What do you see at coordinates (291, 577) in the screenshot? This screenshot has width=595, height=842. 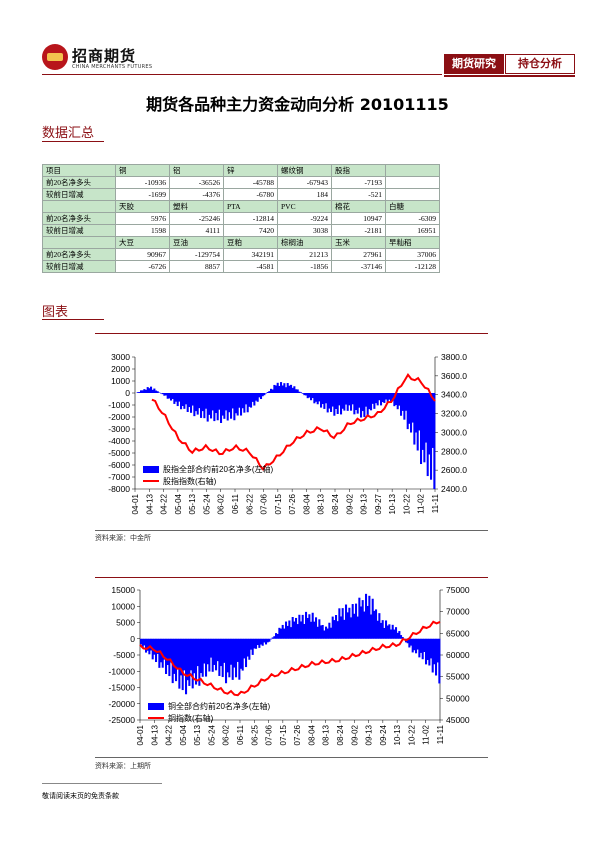 I see `chart2-top-rule` at bounding box center [291, 577].